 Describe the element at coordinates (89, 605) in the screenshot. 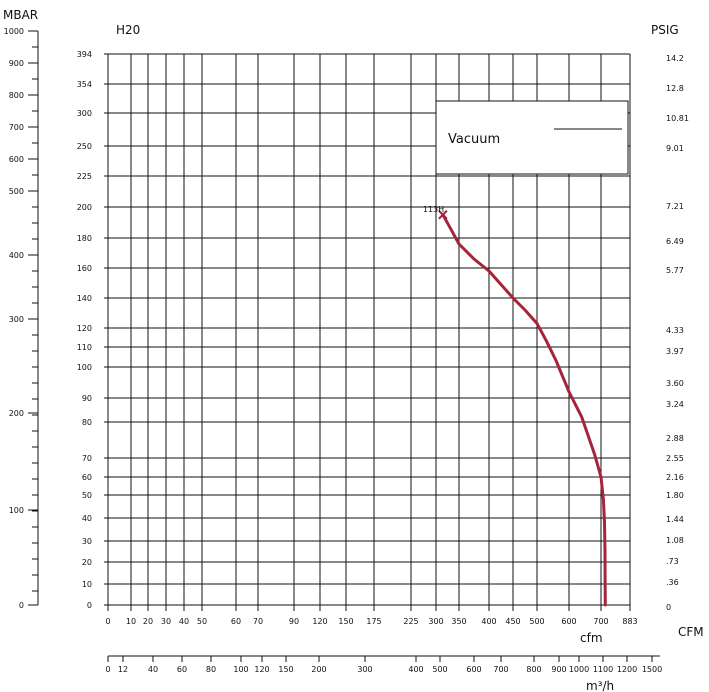

I see `h2o-tick-label: 0` at that location.